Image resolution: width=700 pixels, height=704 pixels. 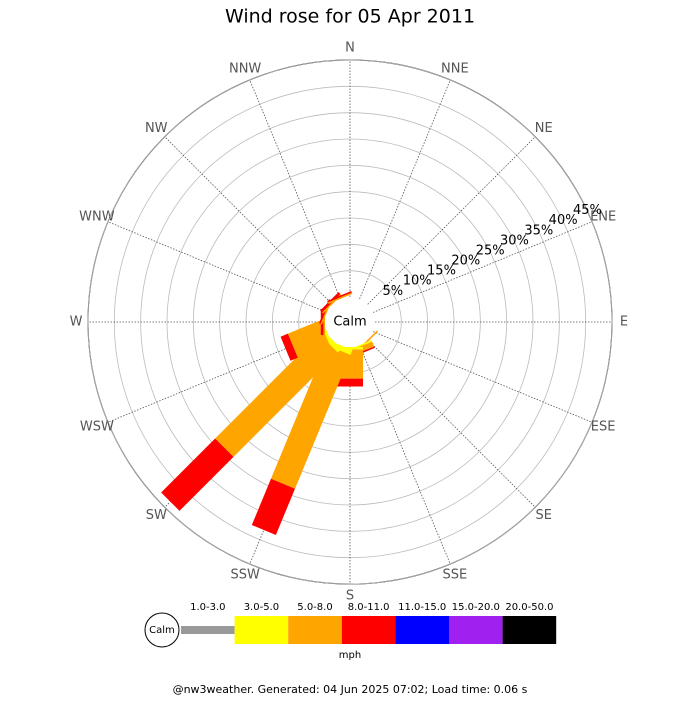 What do you see at coordinates (544, 128) in the screenshot?
I see `direction-label: NE` at bounding box center [544, 128].